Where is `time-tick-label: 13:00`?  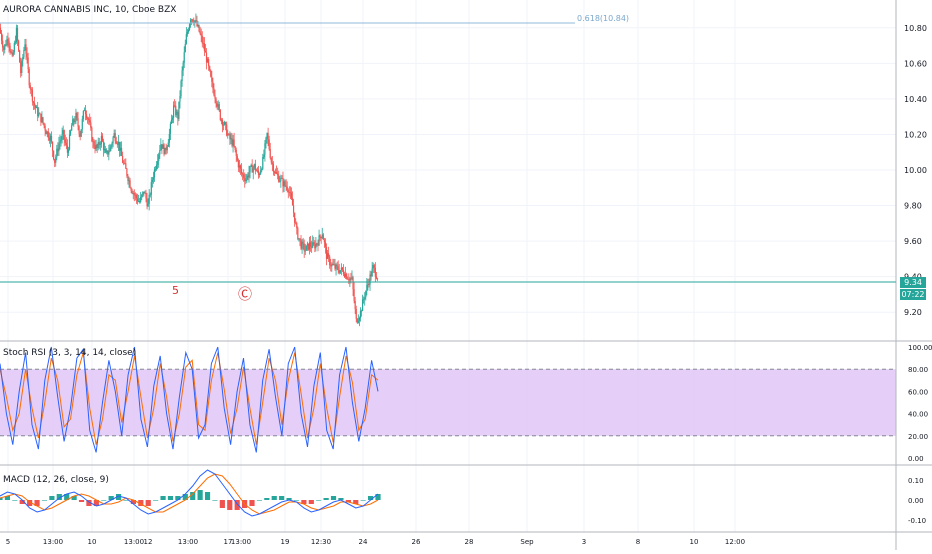 time-tick-label: 13:00 is located at coordinates (134, 542).